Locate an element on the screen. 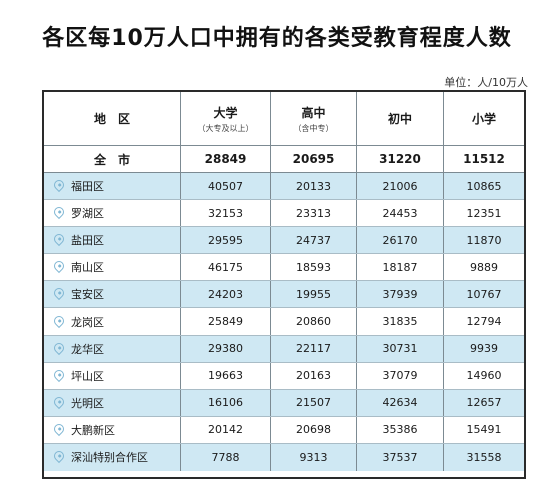 This screenshot has width=554, height=495. cell-highschool: 19955 is located at coordinates (313, 294).